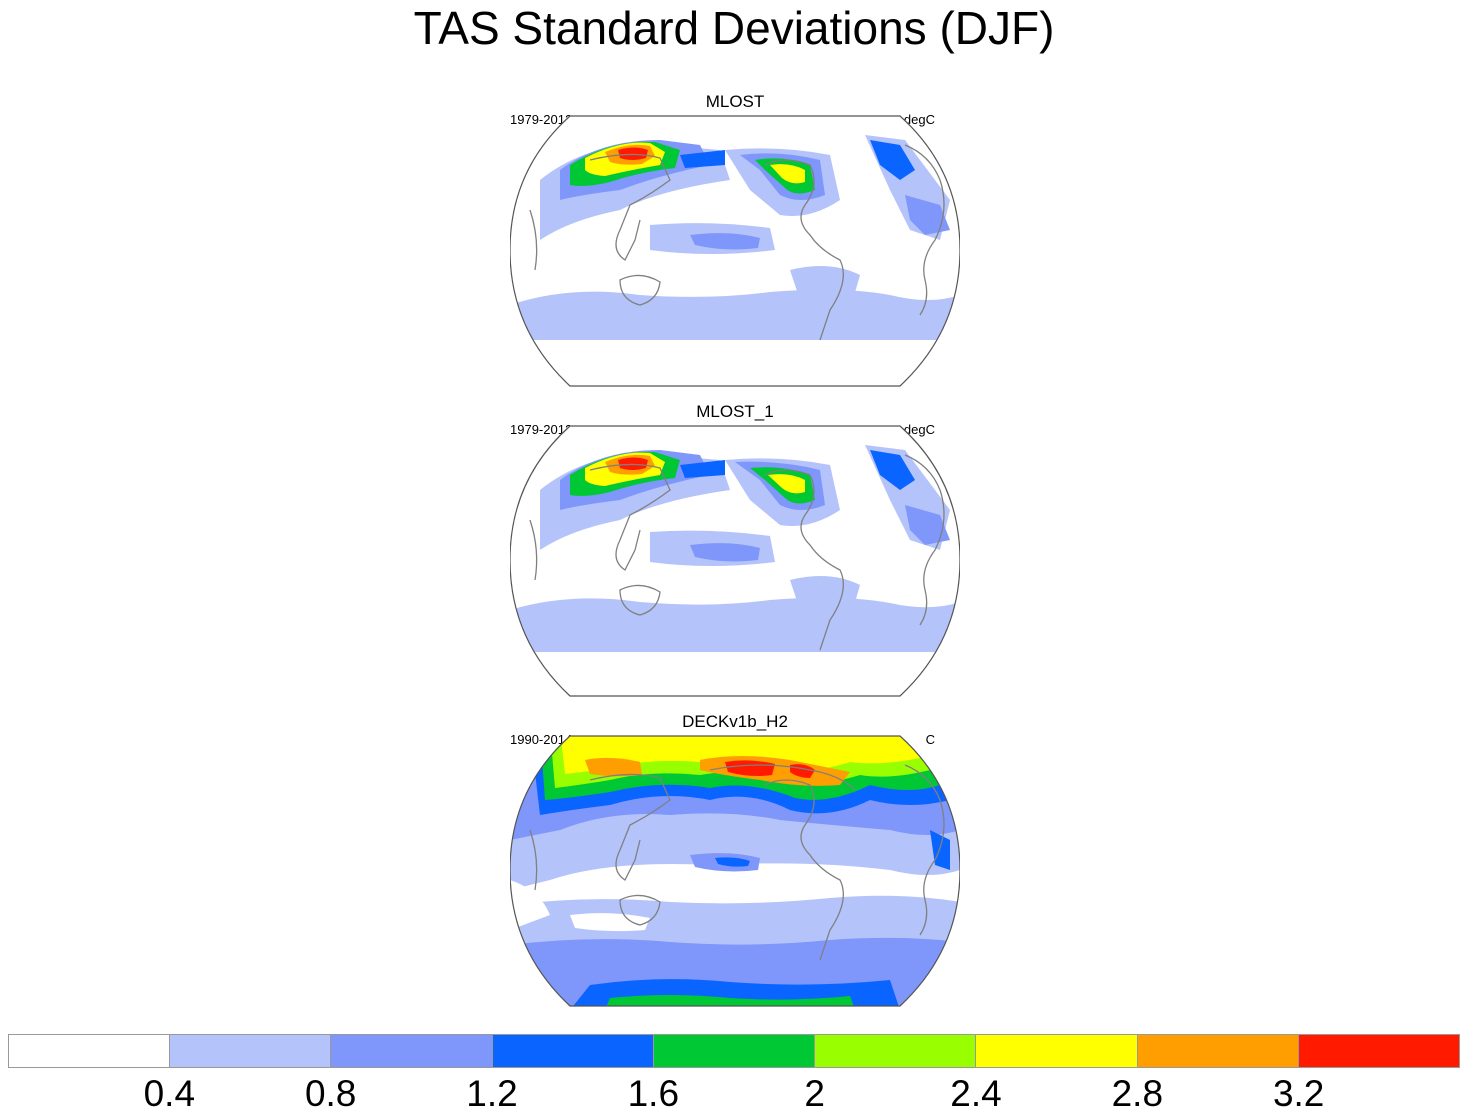 The image size is (1468, 1116). What do you see at coordinates (653, 1093) in the screenshot?
I see `colorbar-tick-label: 1.6` at bounding box center [653, 1093].